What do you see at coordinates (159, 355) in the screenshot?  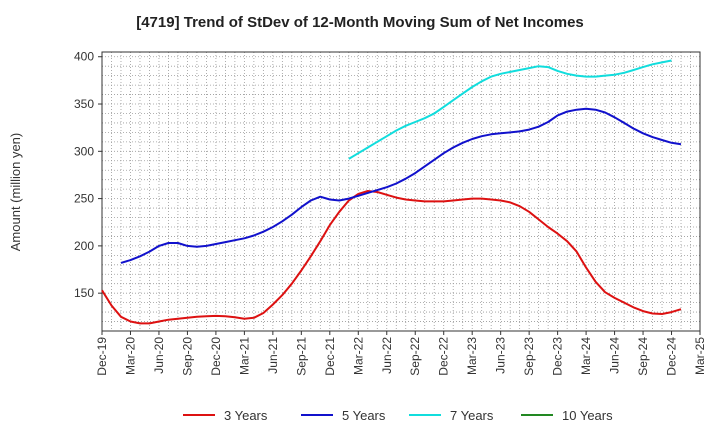 I see `x-tick-label: Jun-20` at bounding box center [159, 355].